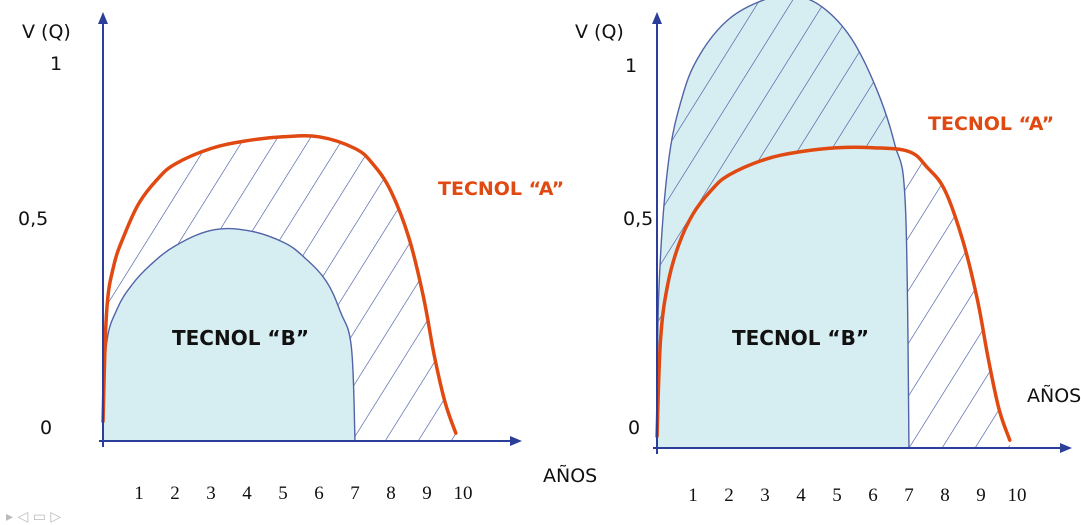 Image resolution: width=1081 pixels, height=525 pixels. I want to click on tecnol-b-solid-region, so click(783, 297).